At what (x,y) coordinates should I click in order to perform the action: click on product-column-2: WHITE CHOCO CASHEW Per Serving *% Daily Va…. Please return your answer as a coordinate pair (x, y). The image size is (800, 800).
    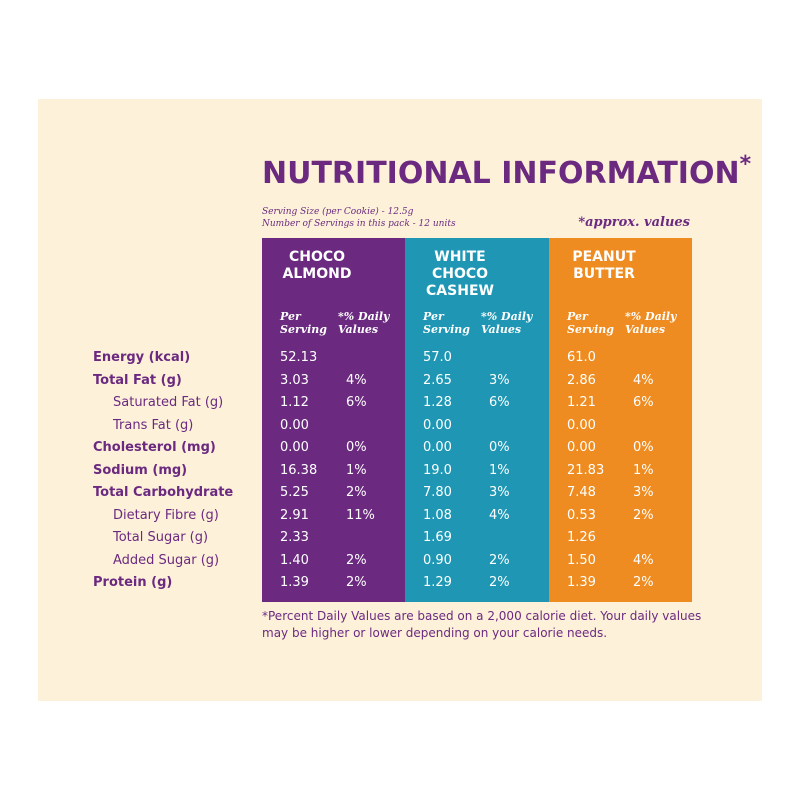
    Looking at the image, I should click on (477, 420).